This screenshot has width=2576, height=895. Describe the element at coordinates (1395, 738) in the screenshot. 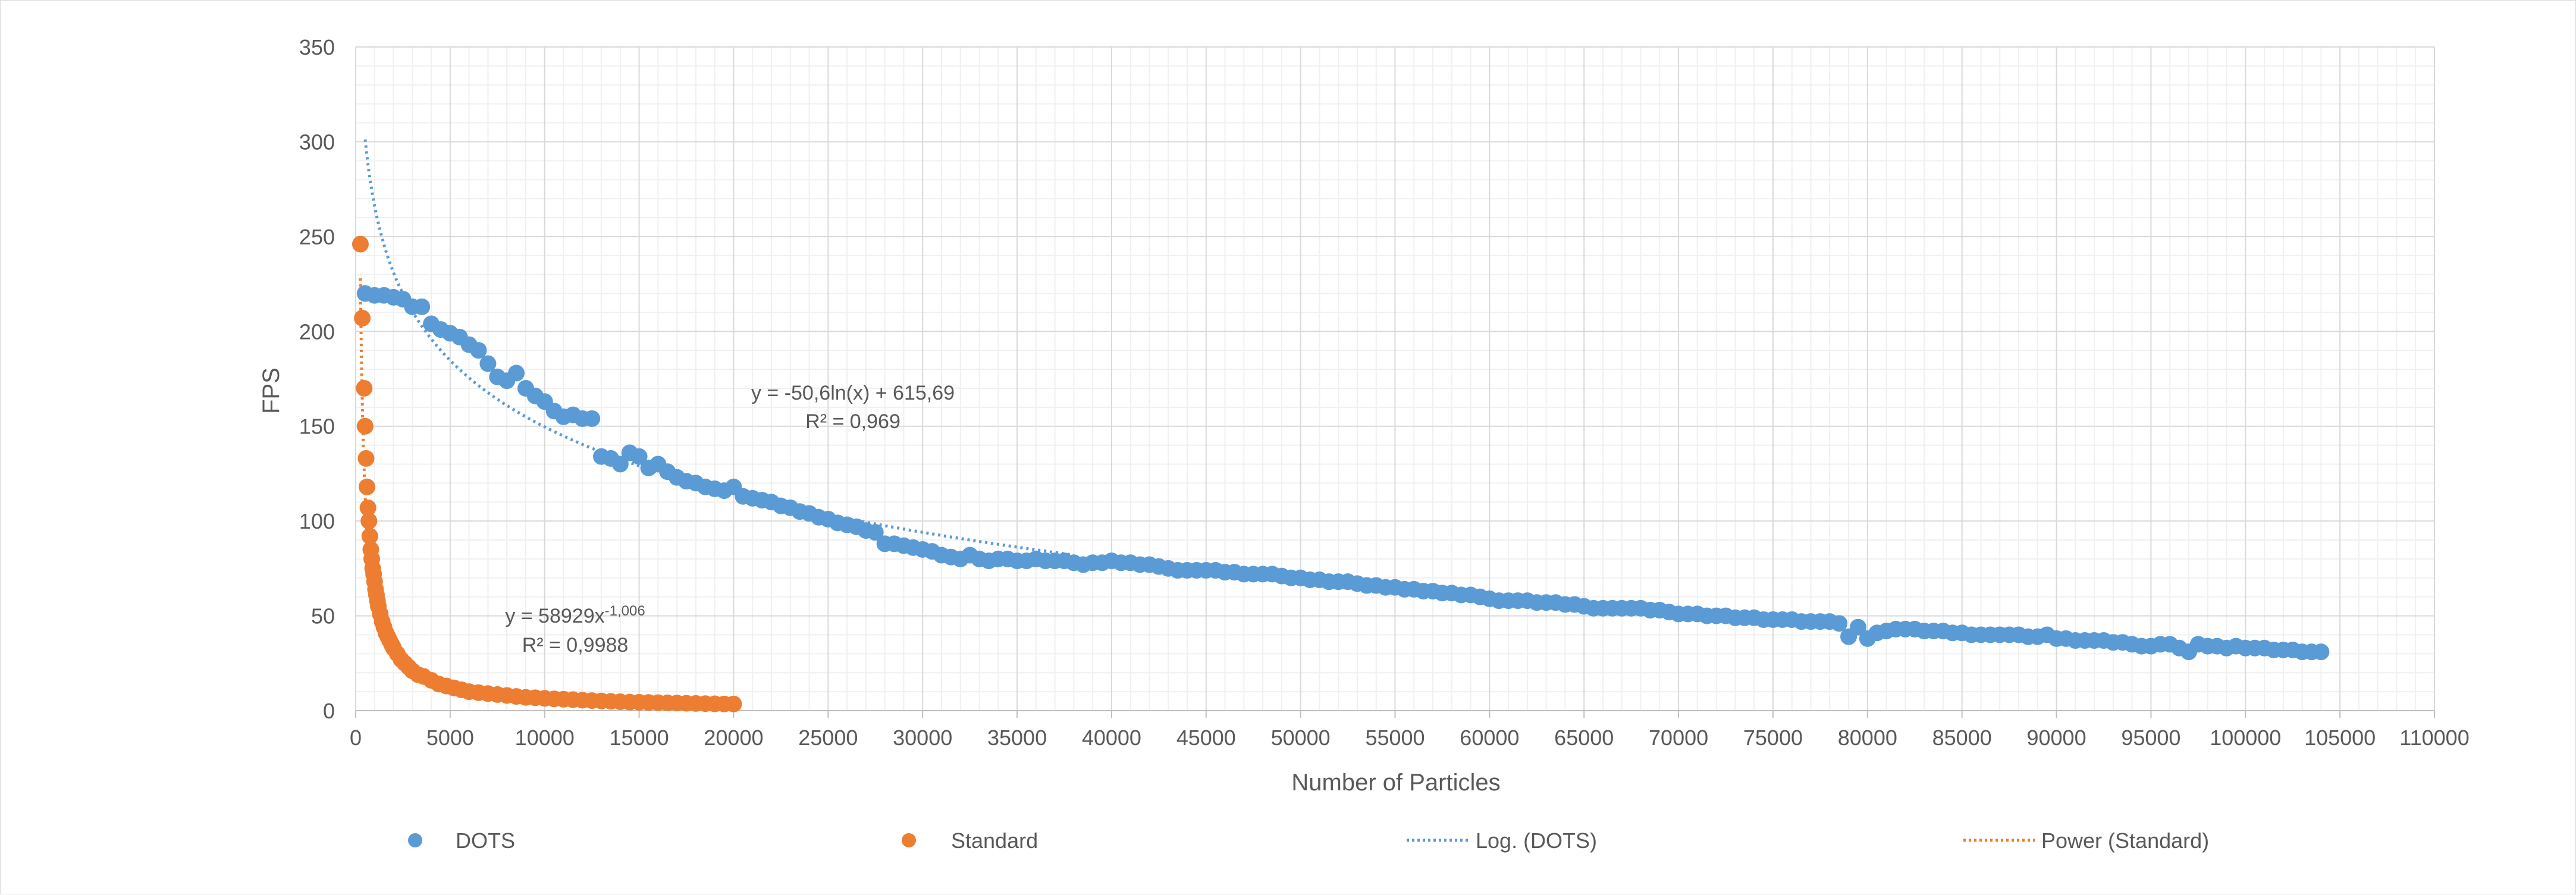

I see `x-tick-label: 55000` at that location.